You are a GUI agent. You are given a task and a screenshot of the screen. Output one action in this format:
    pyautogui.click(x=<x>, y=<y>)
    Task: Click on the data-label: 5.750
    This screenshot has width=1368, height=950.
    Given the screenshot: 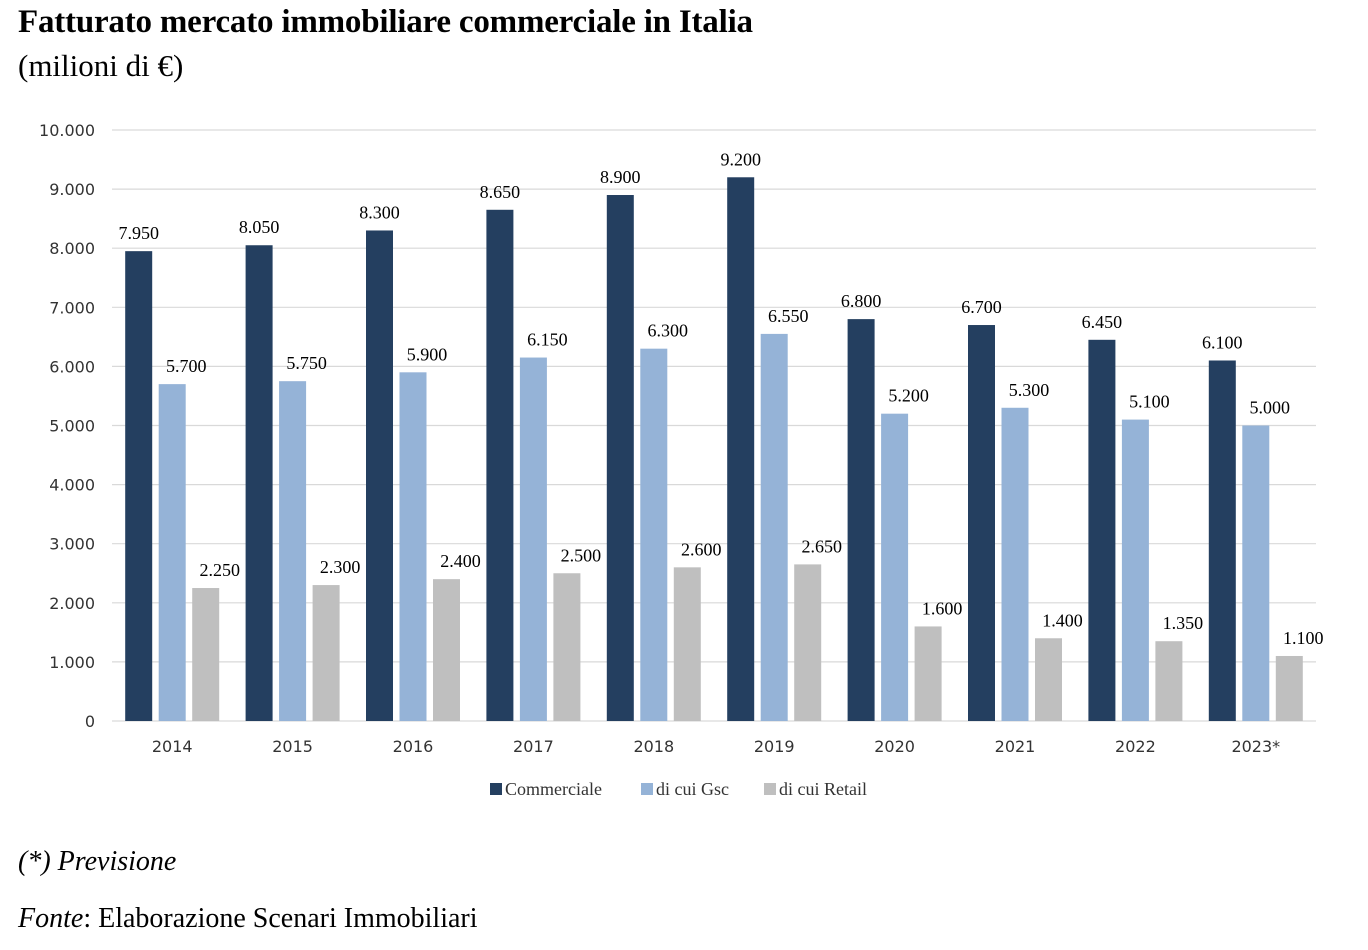 What is the action you would take?
    pyautogui.click(x=306, y=363)
    